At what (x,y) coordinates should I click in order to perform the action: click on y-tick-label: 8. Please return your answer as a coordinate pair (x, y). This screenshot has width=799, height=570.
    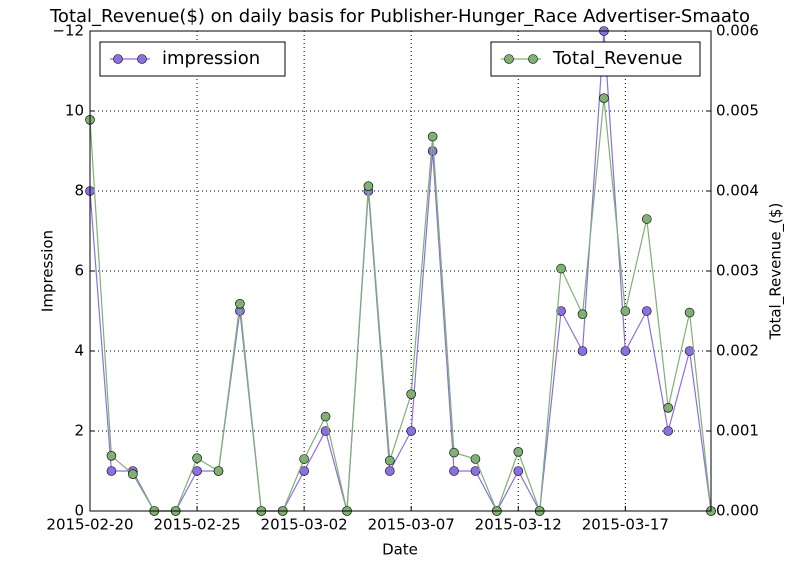
    Looking at the image, I should click on (79, 191).